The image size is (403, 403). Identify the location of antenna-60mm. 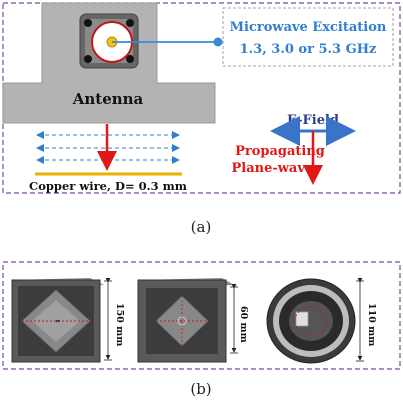
(186, 320).